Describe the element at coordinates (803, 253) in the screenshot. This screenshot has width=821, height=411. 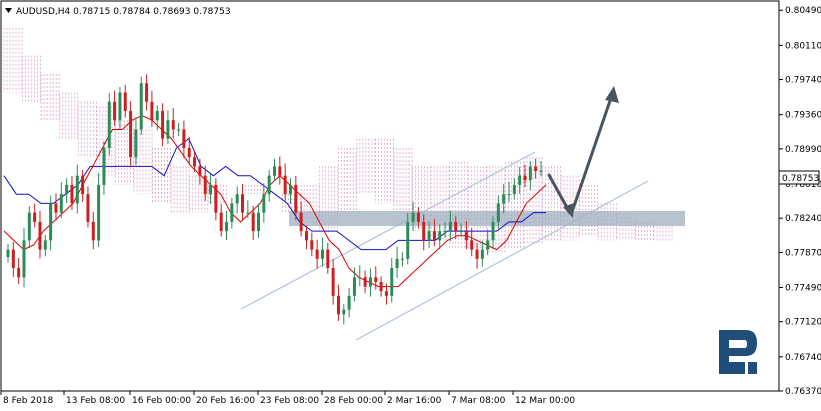
I see `y-tick-label: 0.77870` at that location.